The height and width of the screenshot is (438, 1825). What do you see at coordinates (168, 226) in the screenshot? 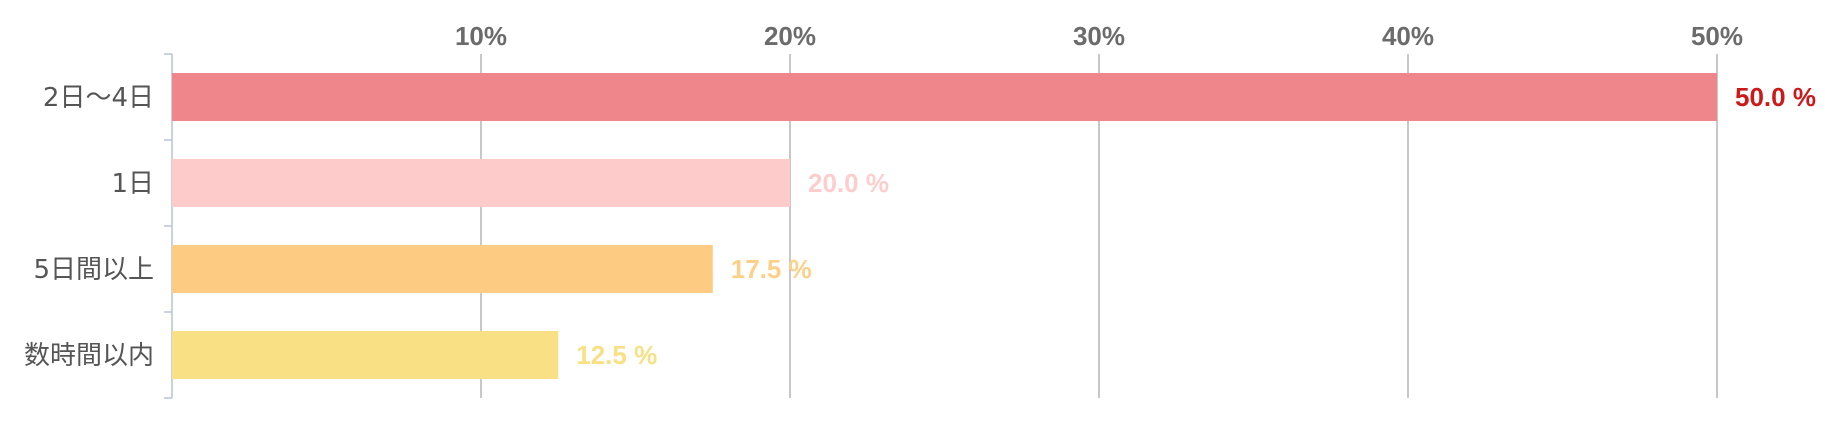
I see `y-axis` at bounding box center [168, 226].